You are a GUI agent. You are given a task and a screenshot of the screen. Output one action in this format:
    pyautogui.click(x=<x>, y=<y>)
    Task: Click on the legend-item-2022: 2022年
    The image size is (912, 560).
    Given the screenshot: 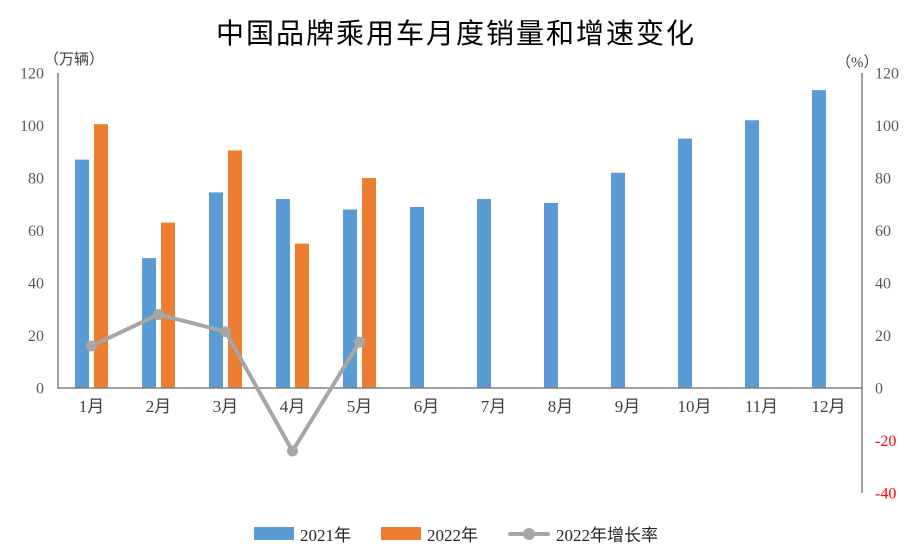 What is the action you would take?
    pyautogui.click(x=429, y=533)
    